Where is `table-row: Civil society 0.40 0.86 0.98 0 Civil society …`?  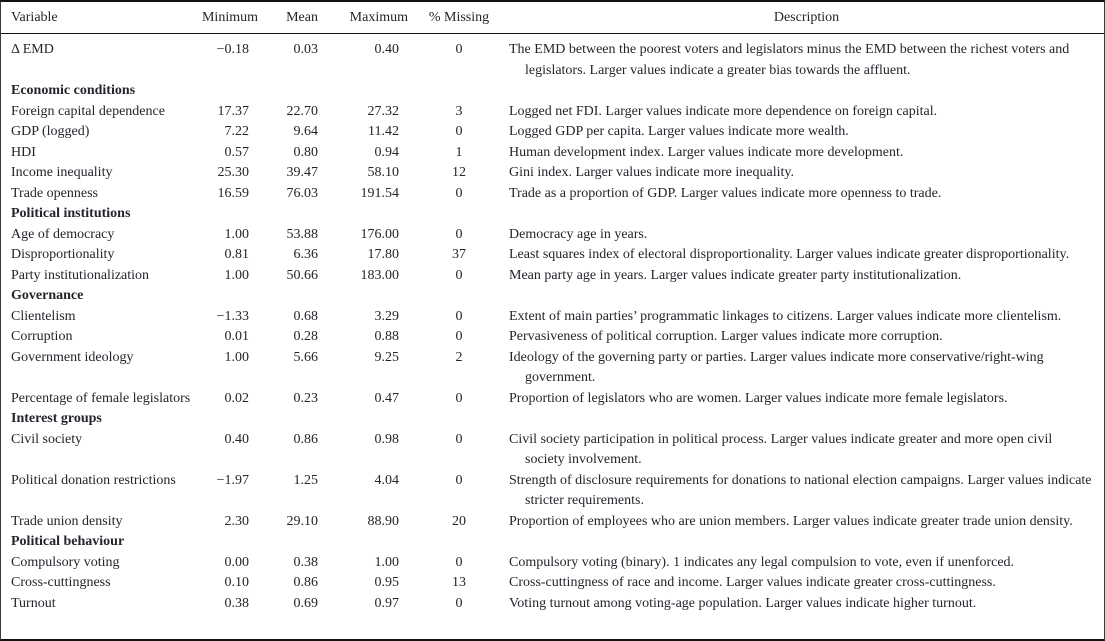 table-row: Civil society 0.40 0.86 0.98 0 Civil society … is located at coordinates (552, 450).